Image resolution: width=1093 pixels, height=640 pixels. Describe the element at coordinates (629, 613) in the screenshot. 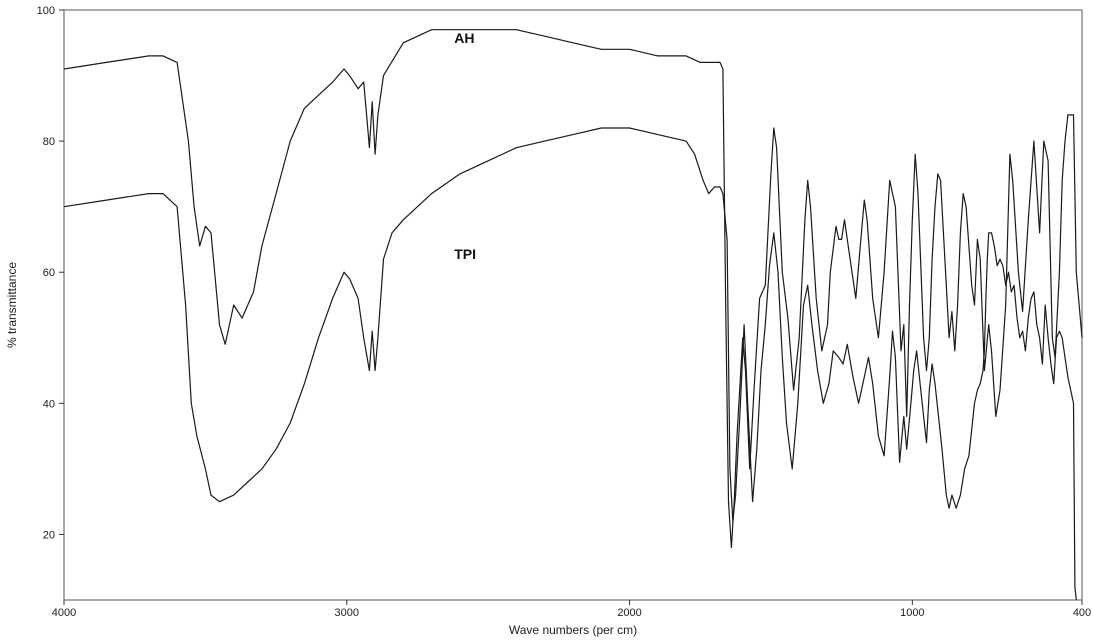

I see `x-tick-label: 2000` at that location.